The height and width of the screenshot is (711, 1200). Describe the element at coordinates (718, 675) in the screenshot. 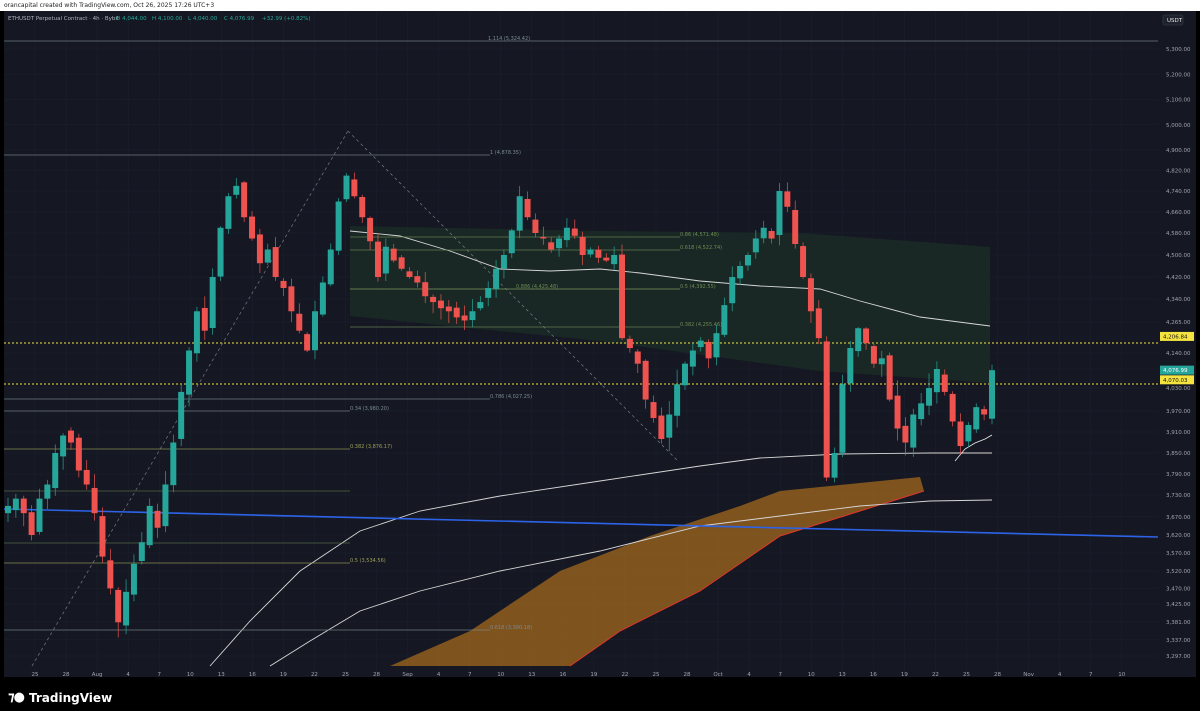

I see `time-tick-label: Oct` at that location.